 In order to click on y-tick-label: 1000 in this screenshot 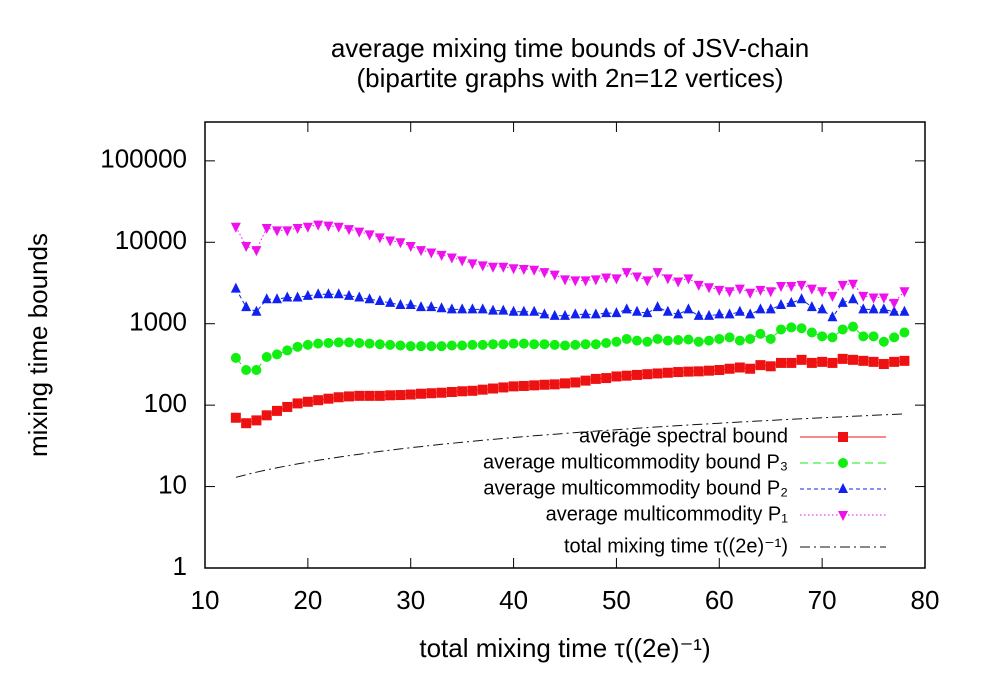, I will do `click(158, 322)`.